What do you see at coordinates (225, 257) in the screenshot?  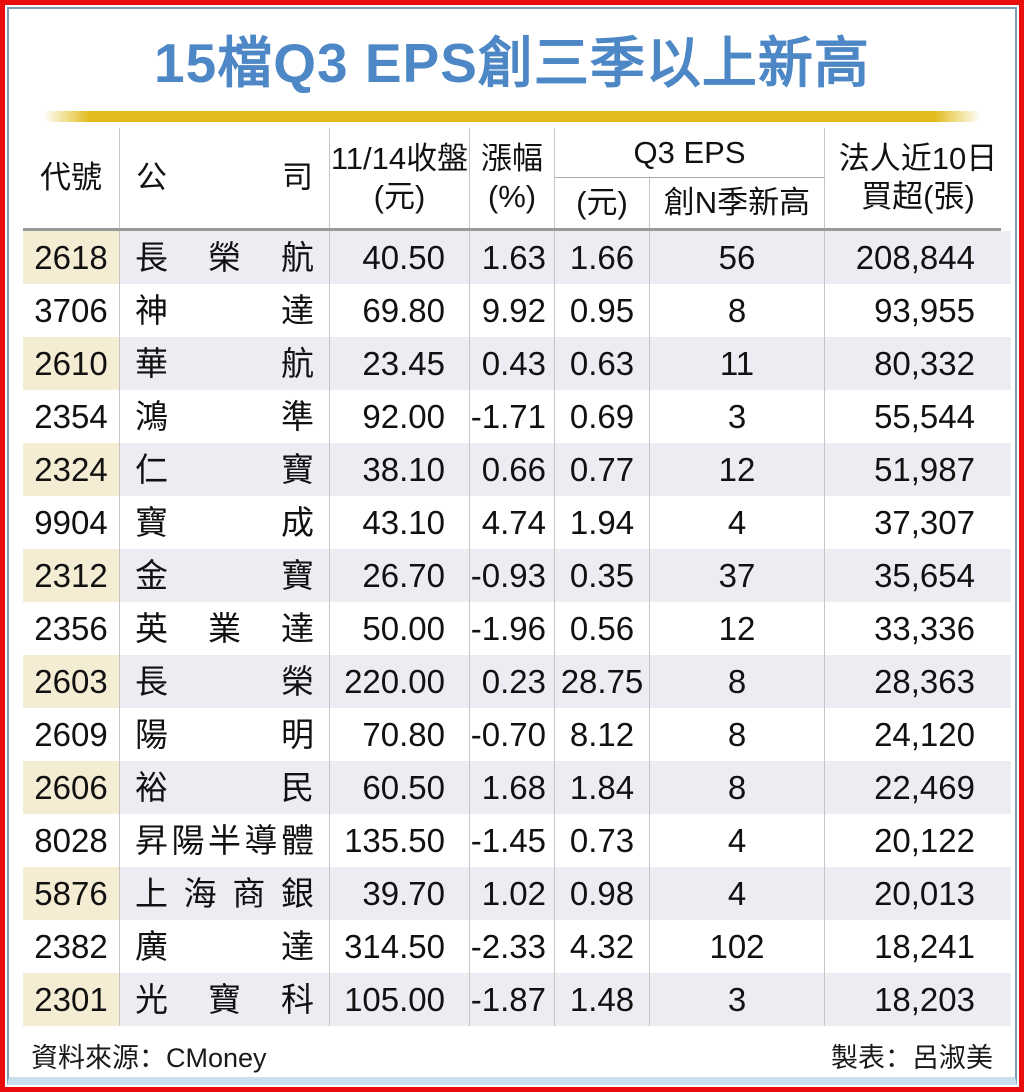 I see `cell-company-name: 長榮航` at bounding box center [225, 257].